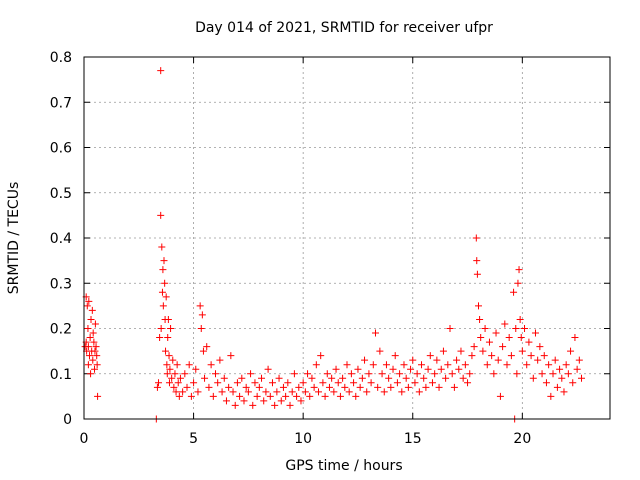 This screenshot has height=480, width=640. What do you see at coordinates (14, 238) in the screenshot?
I see `y-axis-label: SRMTID / TECUs` at bounding box center [14, 238].